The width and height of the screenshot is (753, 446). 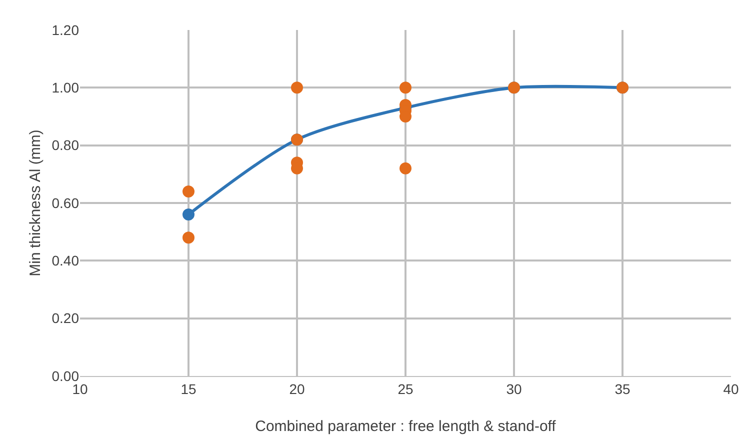 I want to click on x-tick-label: 15, so click(x=188, y=388).